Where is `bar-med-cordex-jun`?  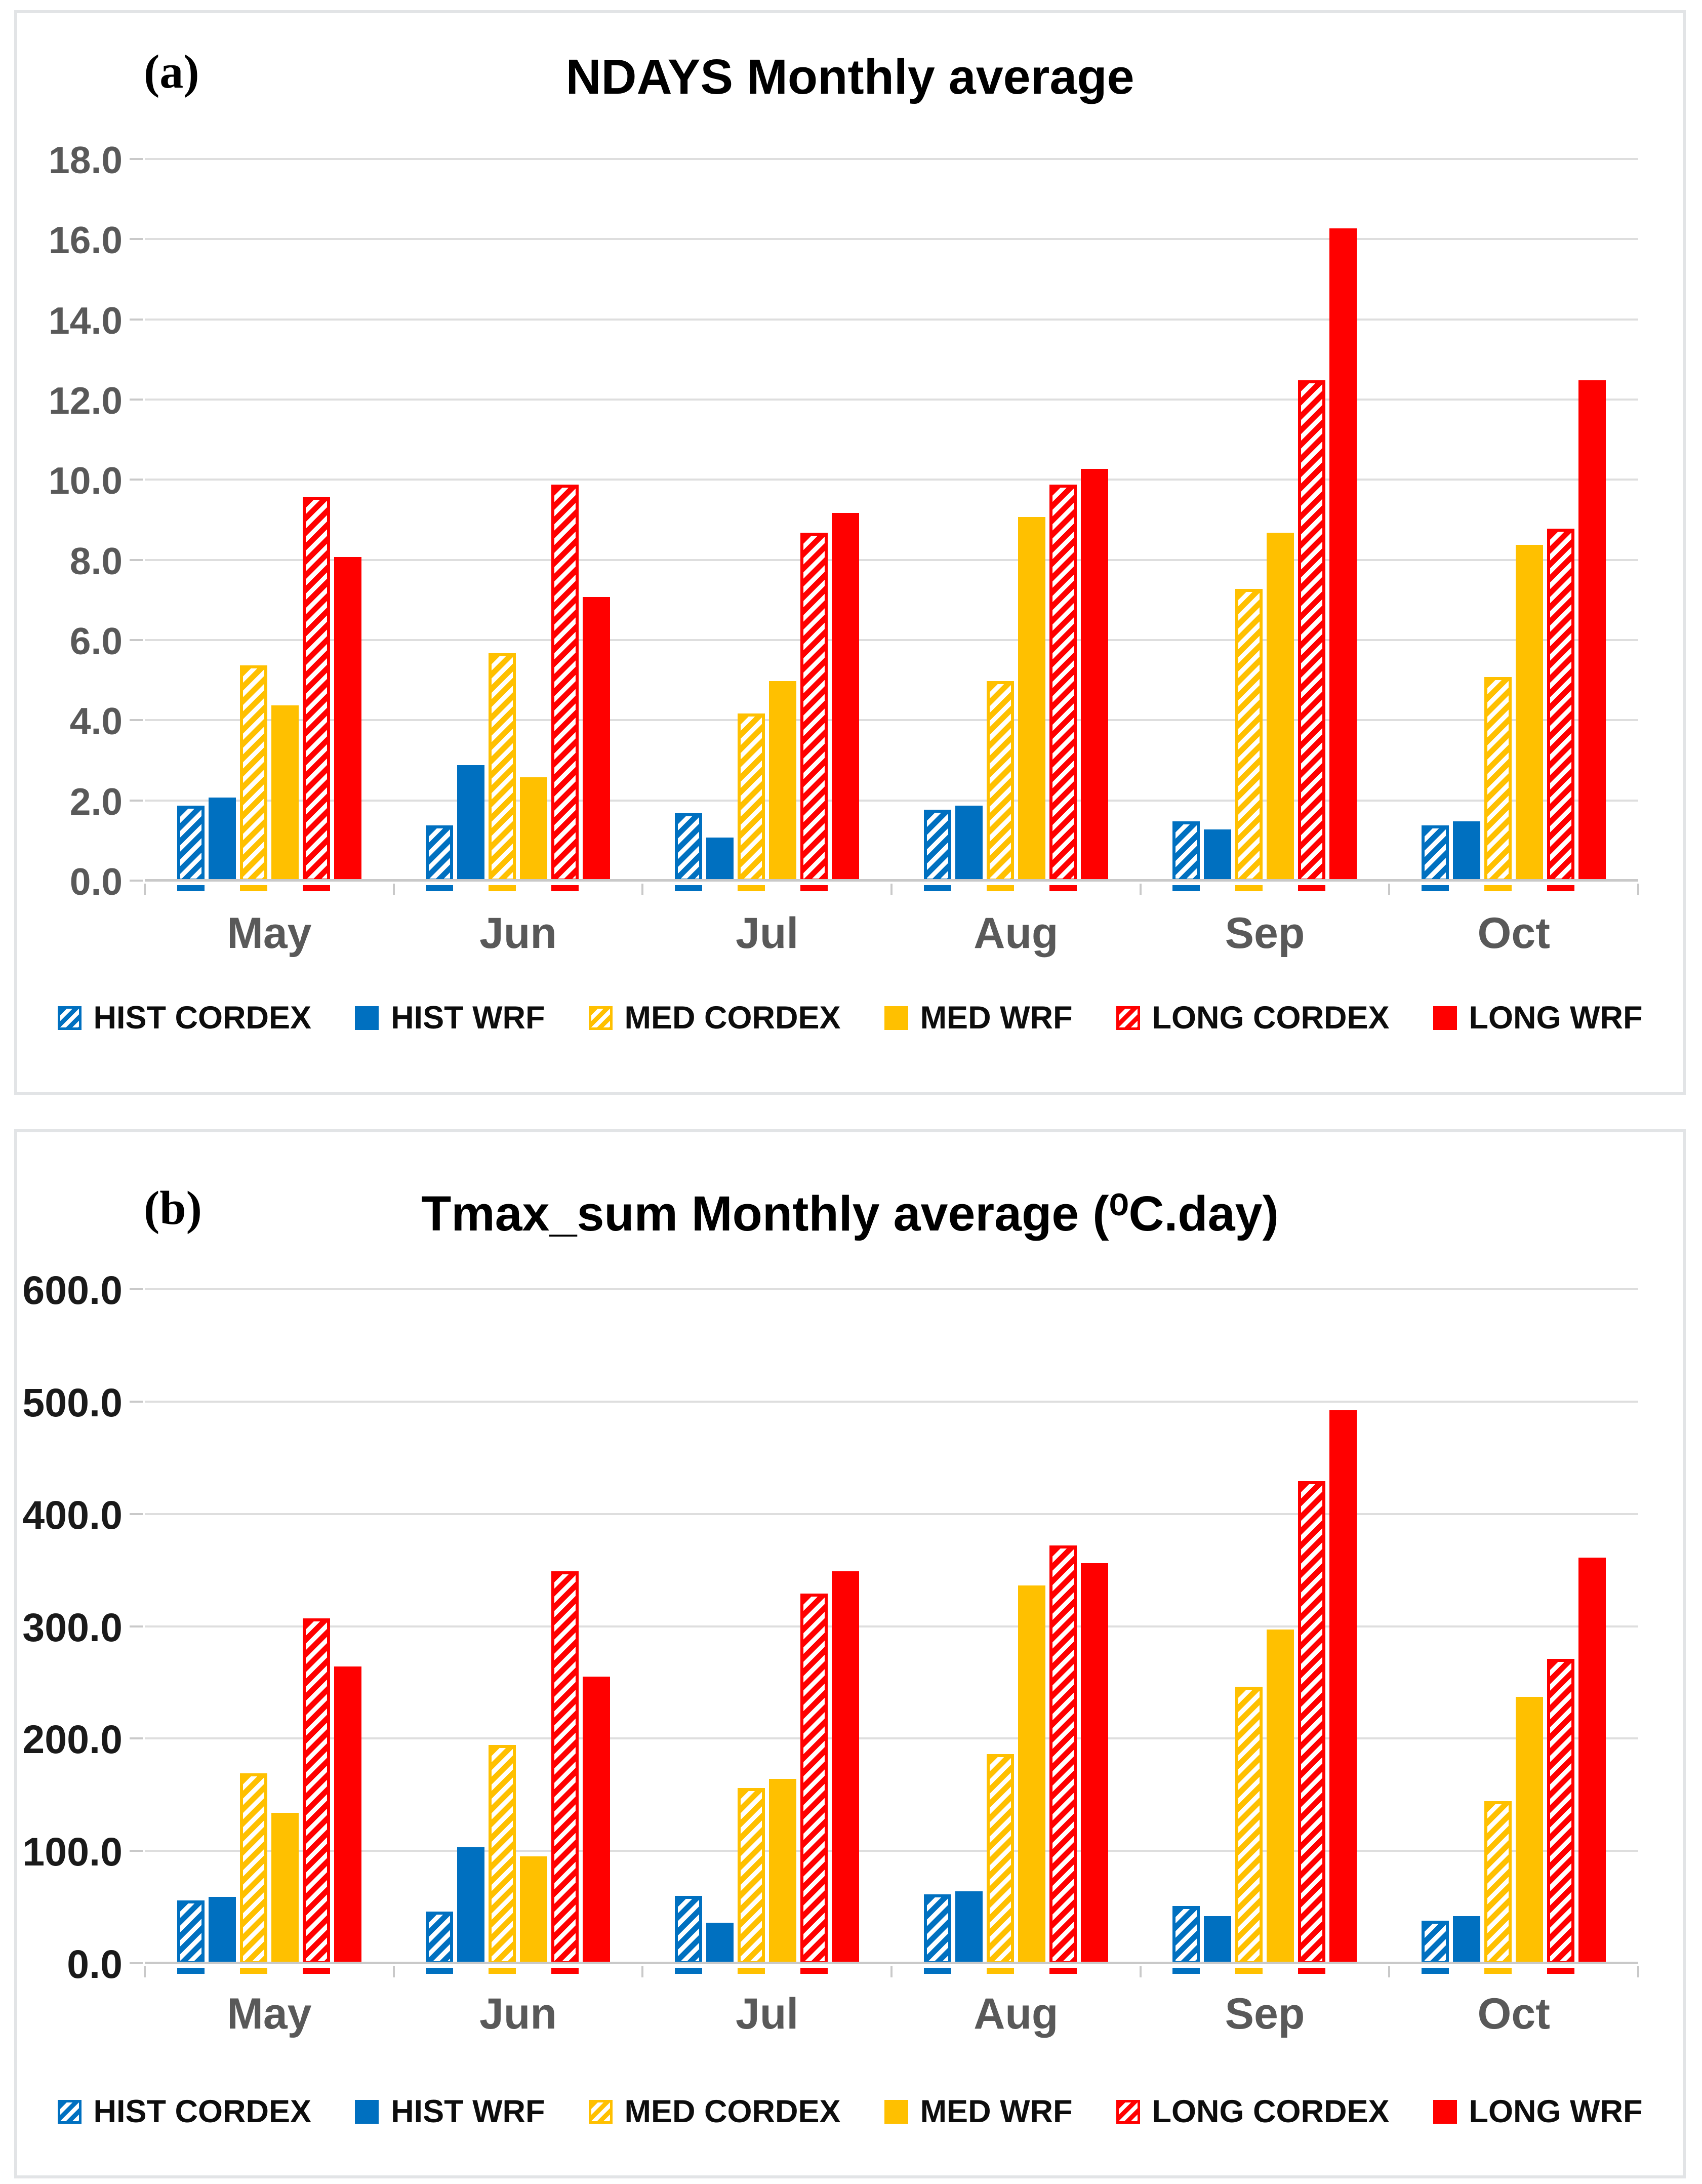
bar-med-cordex-jun is located at coordinates (502, 772).